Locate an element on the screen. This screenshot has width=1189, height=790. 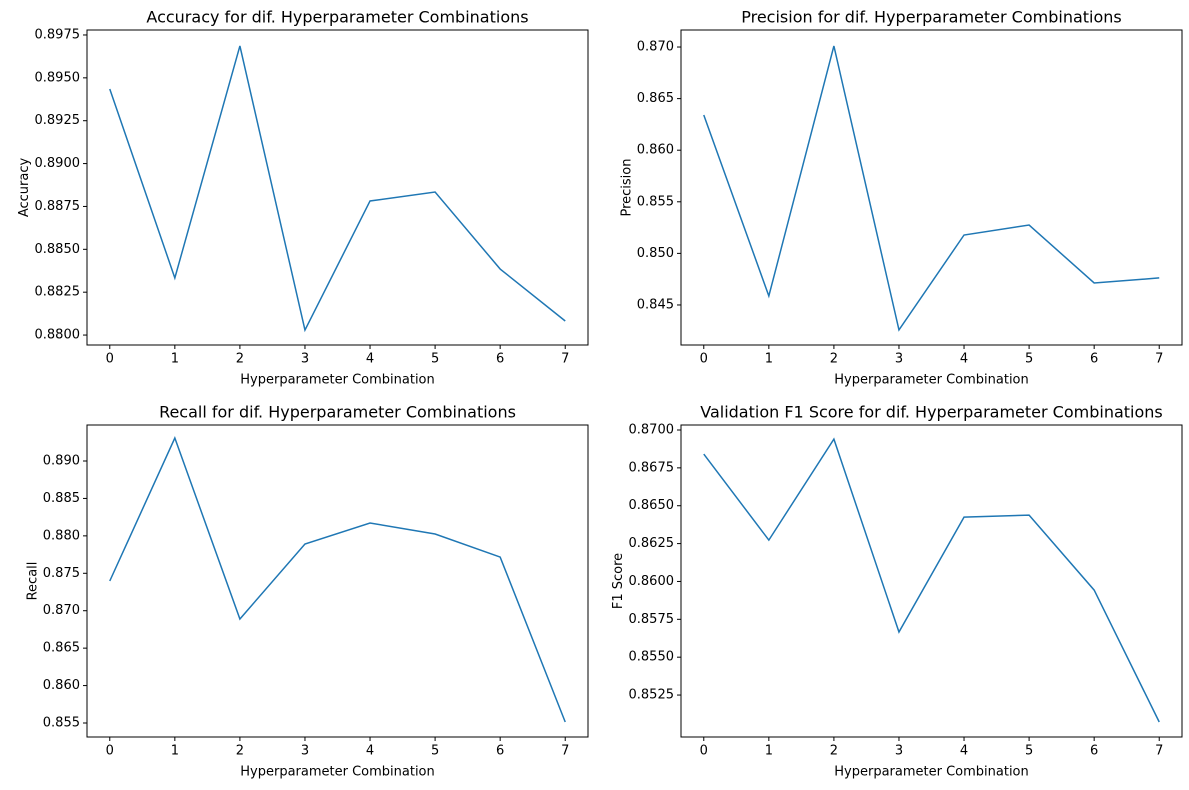
y-axis-label: Precision is located at coordinates (626, 187).